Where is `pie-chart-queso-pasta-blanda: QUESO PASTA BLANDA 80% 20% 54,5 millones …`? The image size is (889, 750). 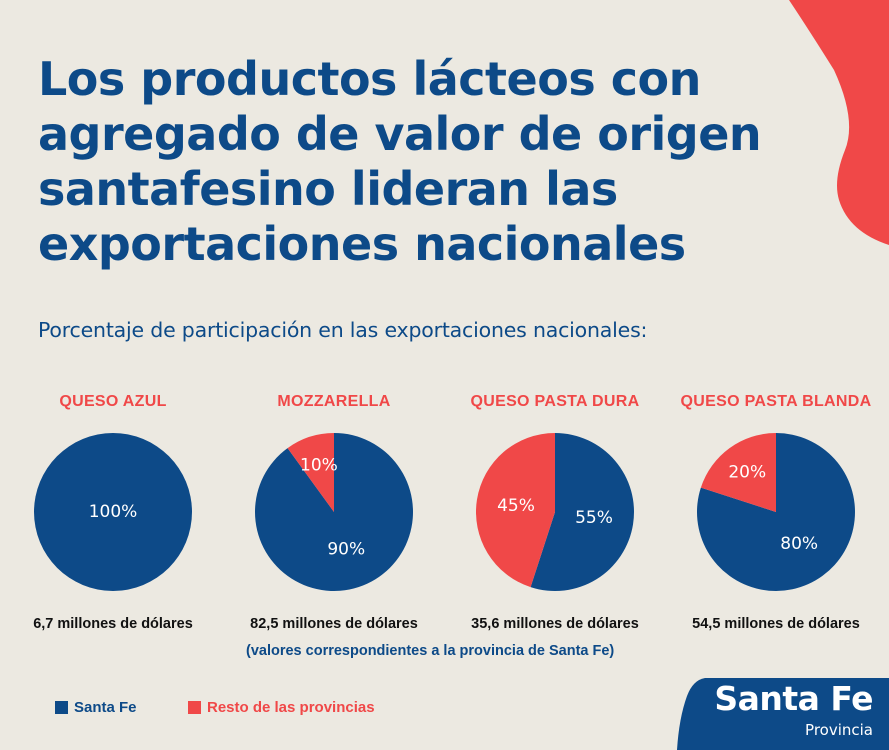
pie-chart-queso-pasta-blanda: QUESO PASTA BLANDA 80% 20% 54,5 millones … is located at coordinates (776, 505).